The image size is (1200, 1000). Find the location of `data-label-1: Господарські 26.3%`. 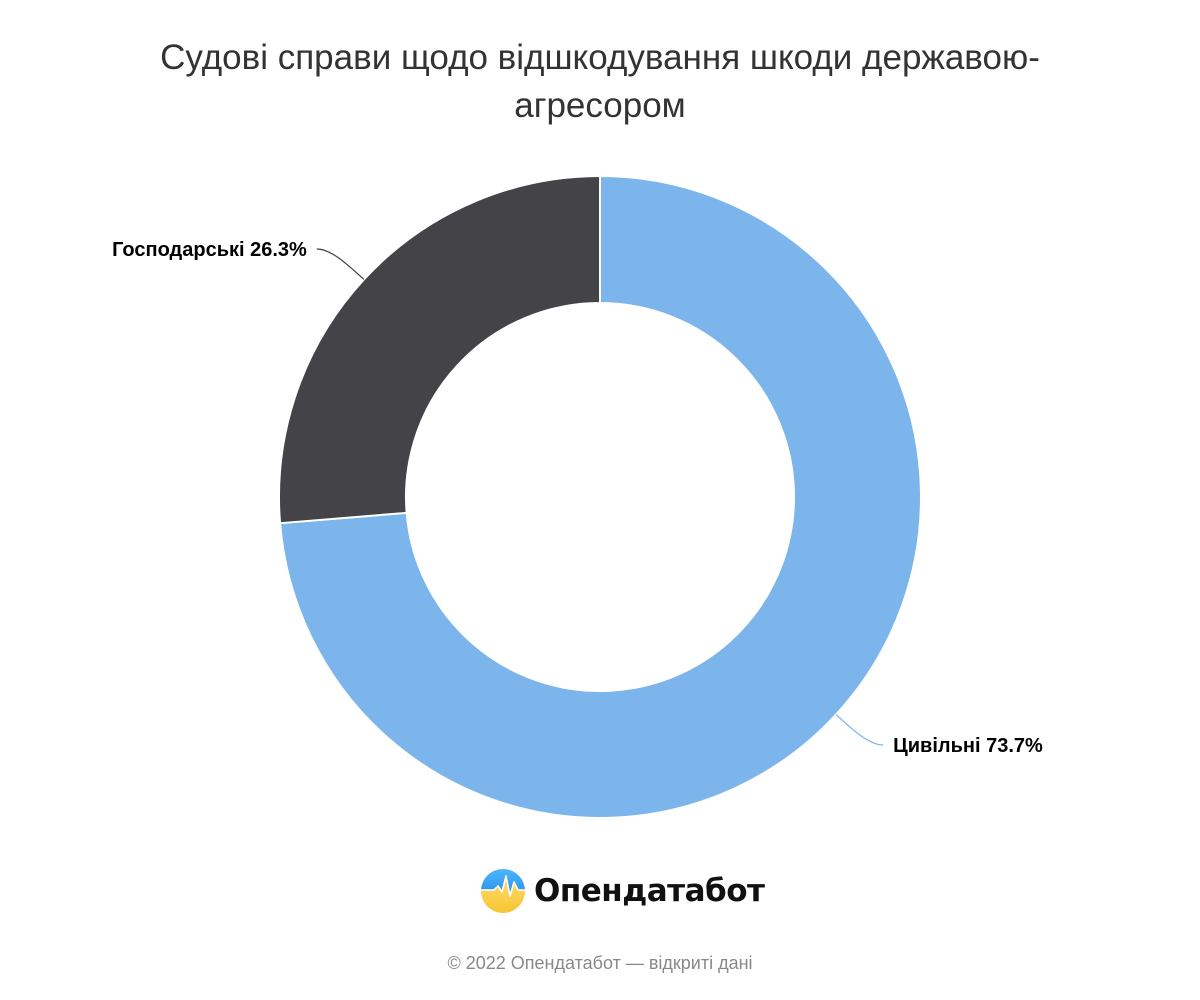

data-label-1: Господарські 26.3% is located at coordinates (209, 250).